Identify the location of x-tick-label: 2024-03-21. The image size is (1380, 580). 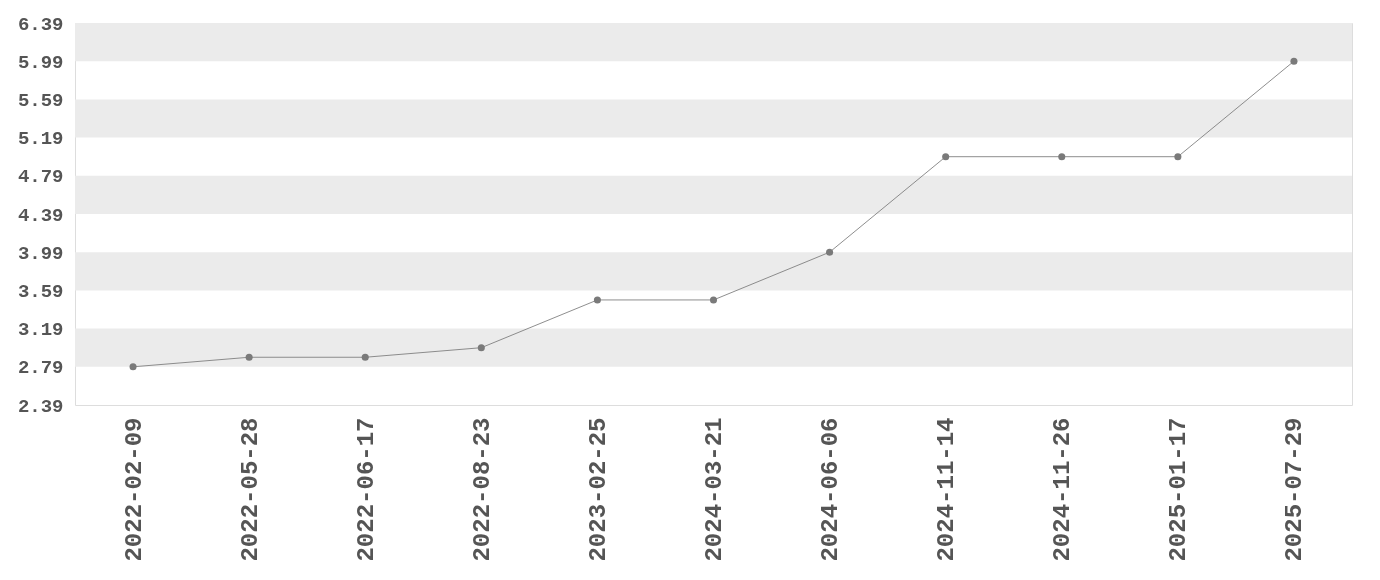
(714, 489).